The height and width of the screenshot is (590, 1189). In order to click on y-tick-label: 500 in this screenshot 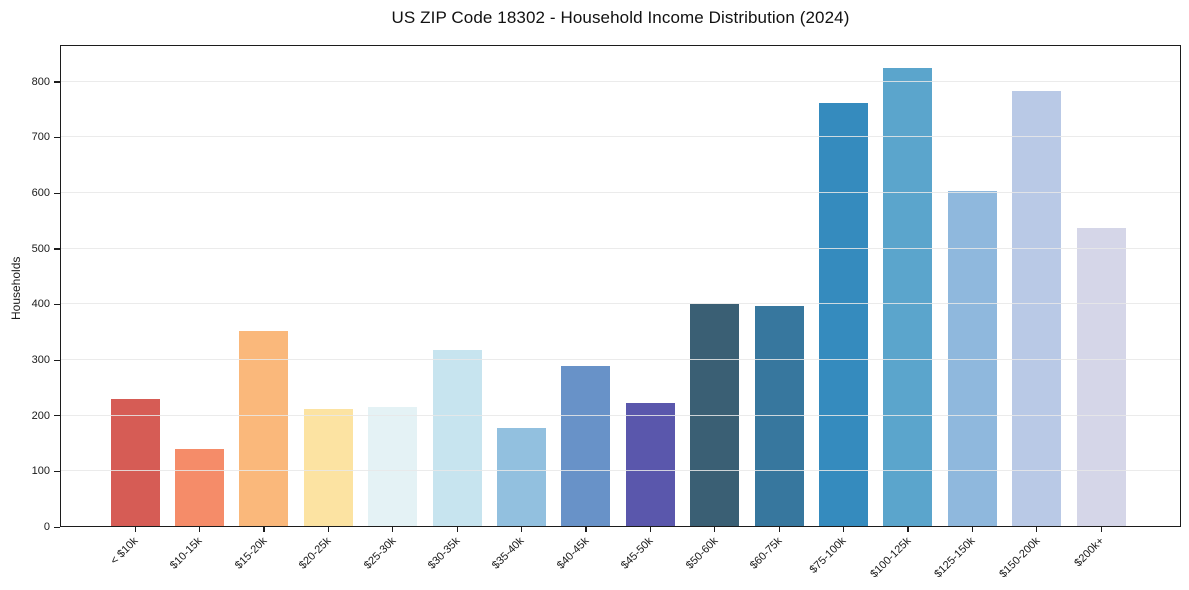, I will do `click(40, 248)`.